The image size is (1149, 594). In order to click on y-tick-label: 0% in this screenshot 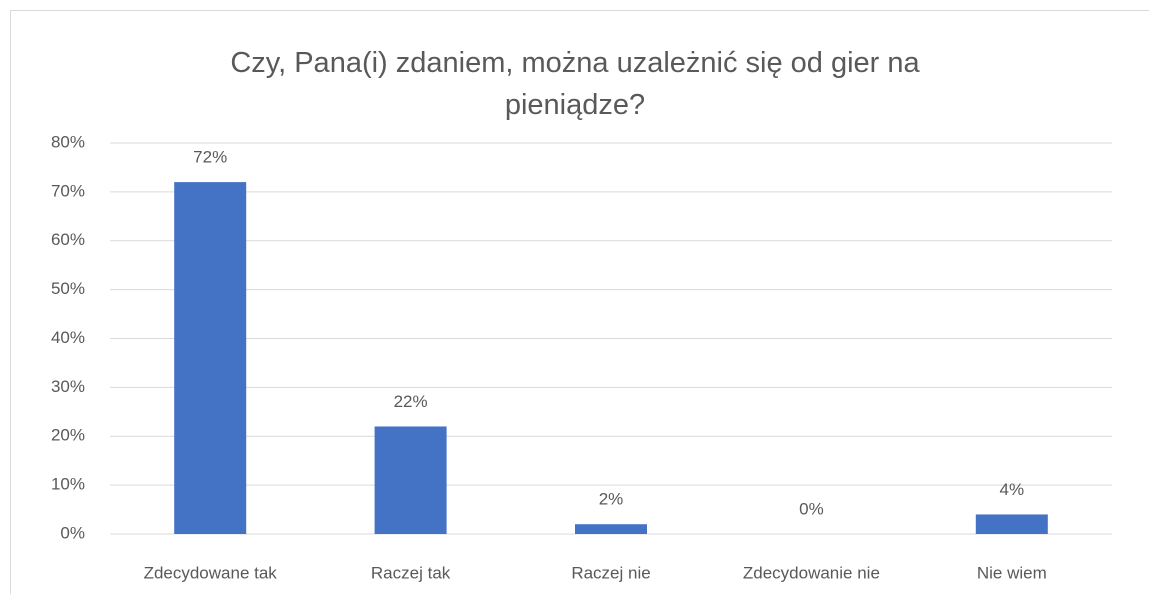, I will do `click(72, 532)`.